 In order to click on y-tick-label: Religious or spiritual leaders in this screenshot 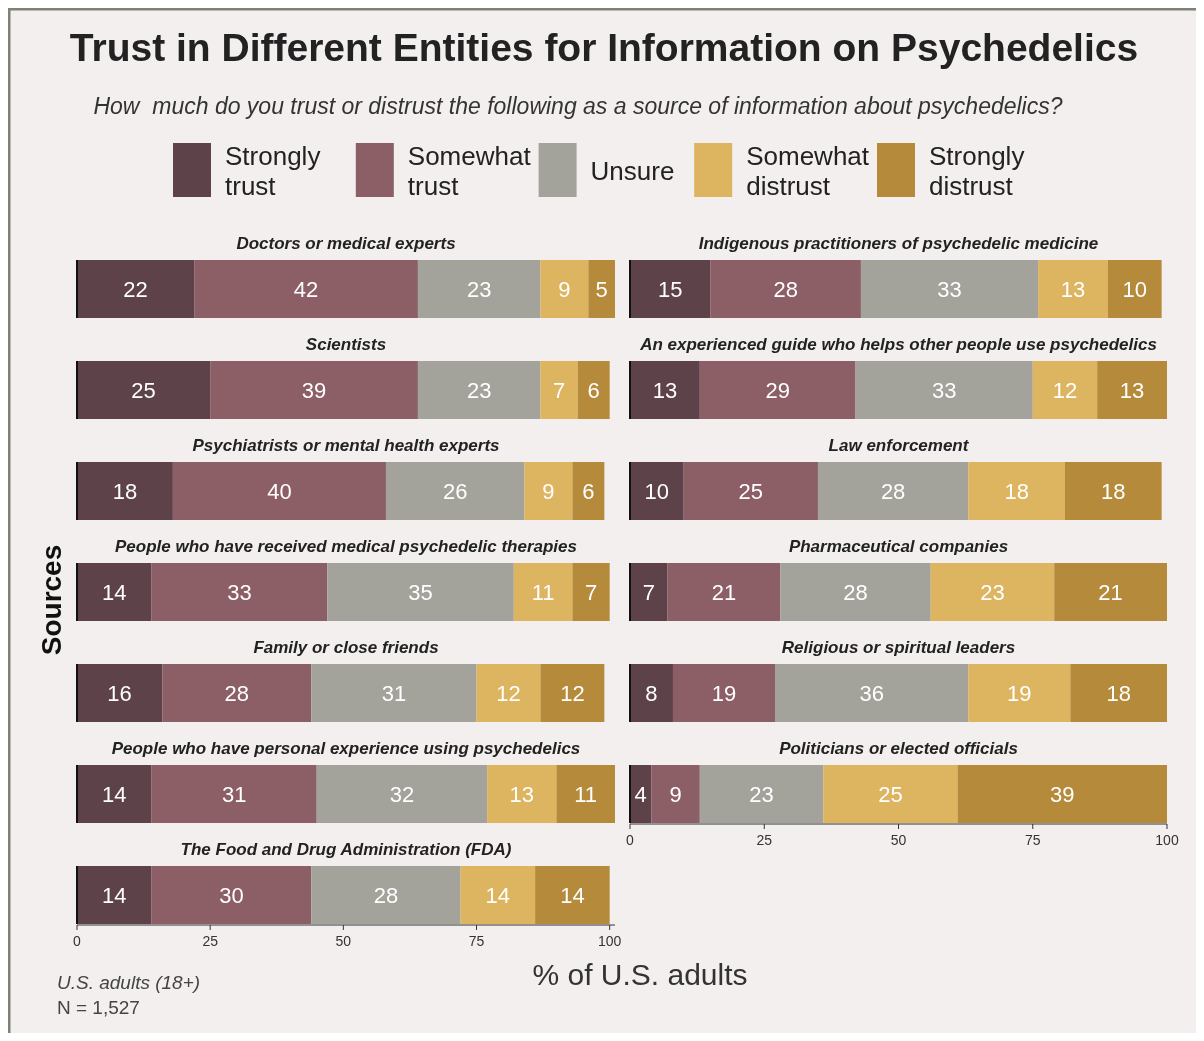, I will do `click(898, 647)`.